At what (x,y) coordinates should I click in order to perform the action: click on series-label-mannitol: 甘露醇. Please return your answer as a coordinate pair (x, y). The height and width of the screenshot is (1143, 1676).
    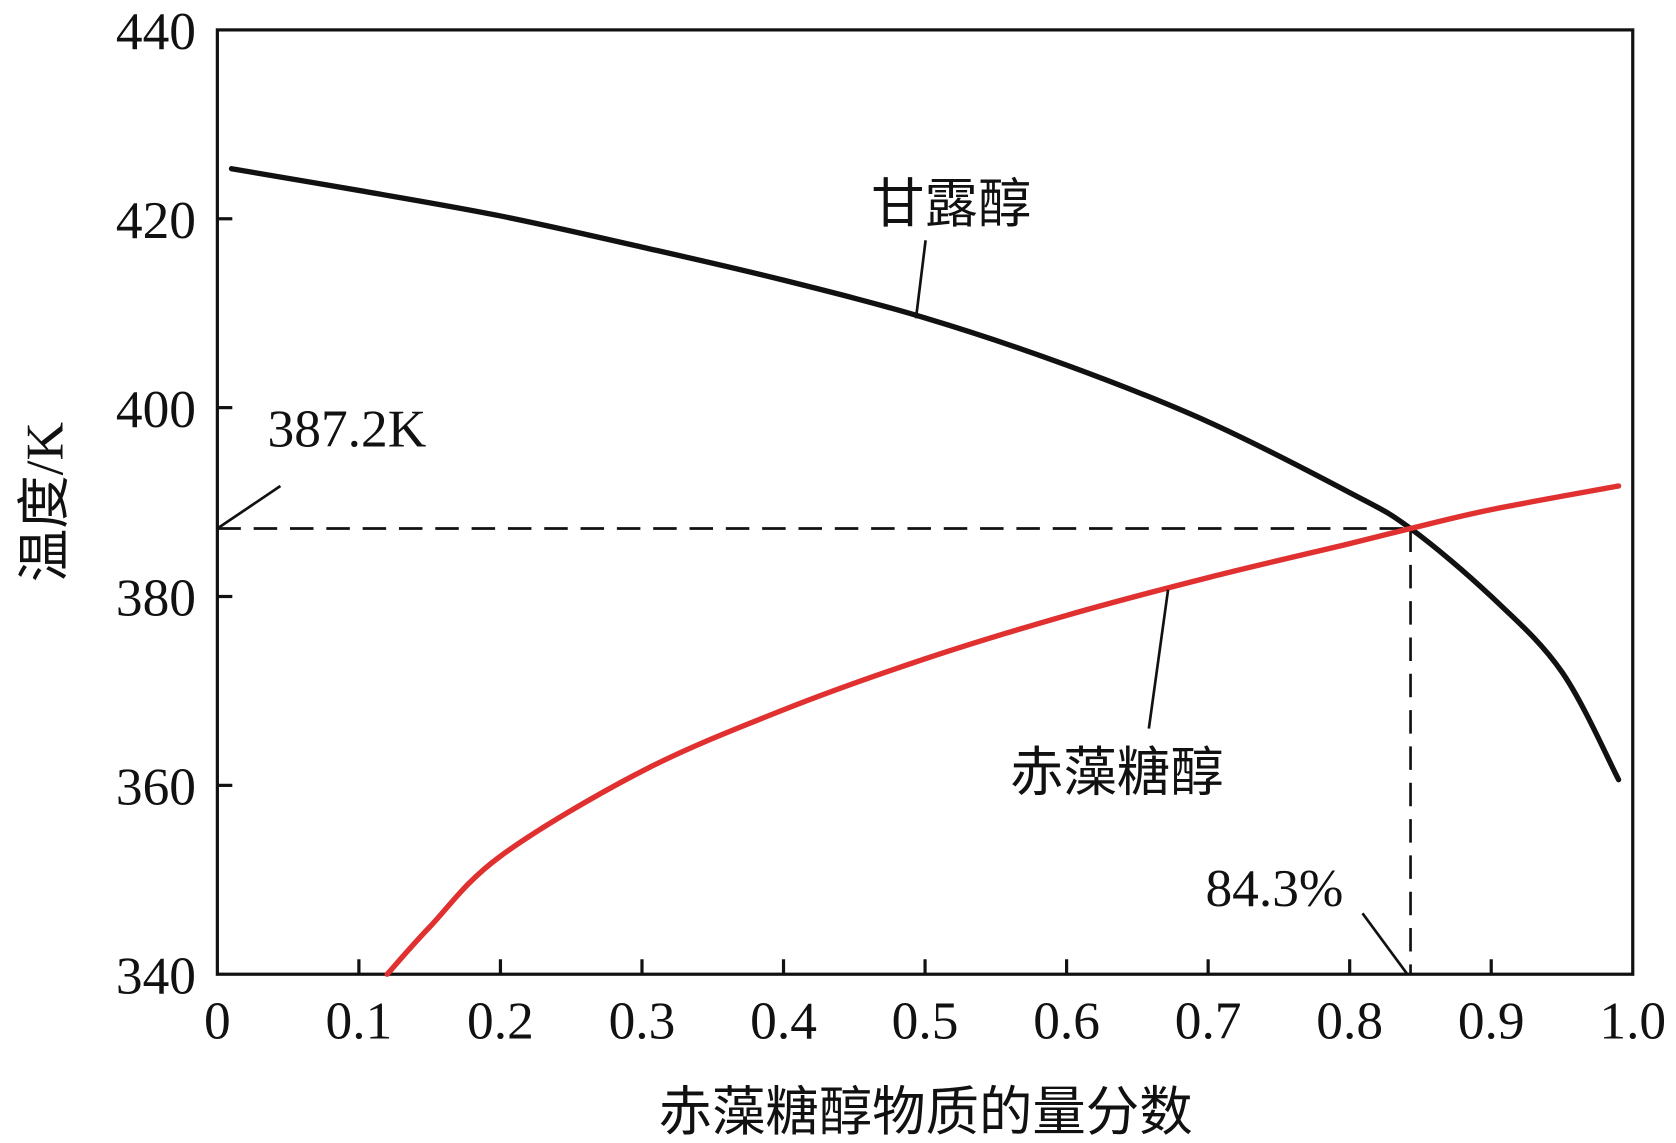
    Looking at the image, I should click on (951, 204).